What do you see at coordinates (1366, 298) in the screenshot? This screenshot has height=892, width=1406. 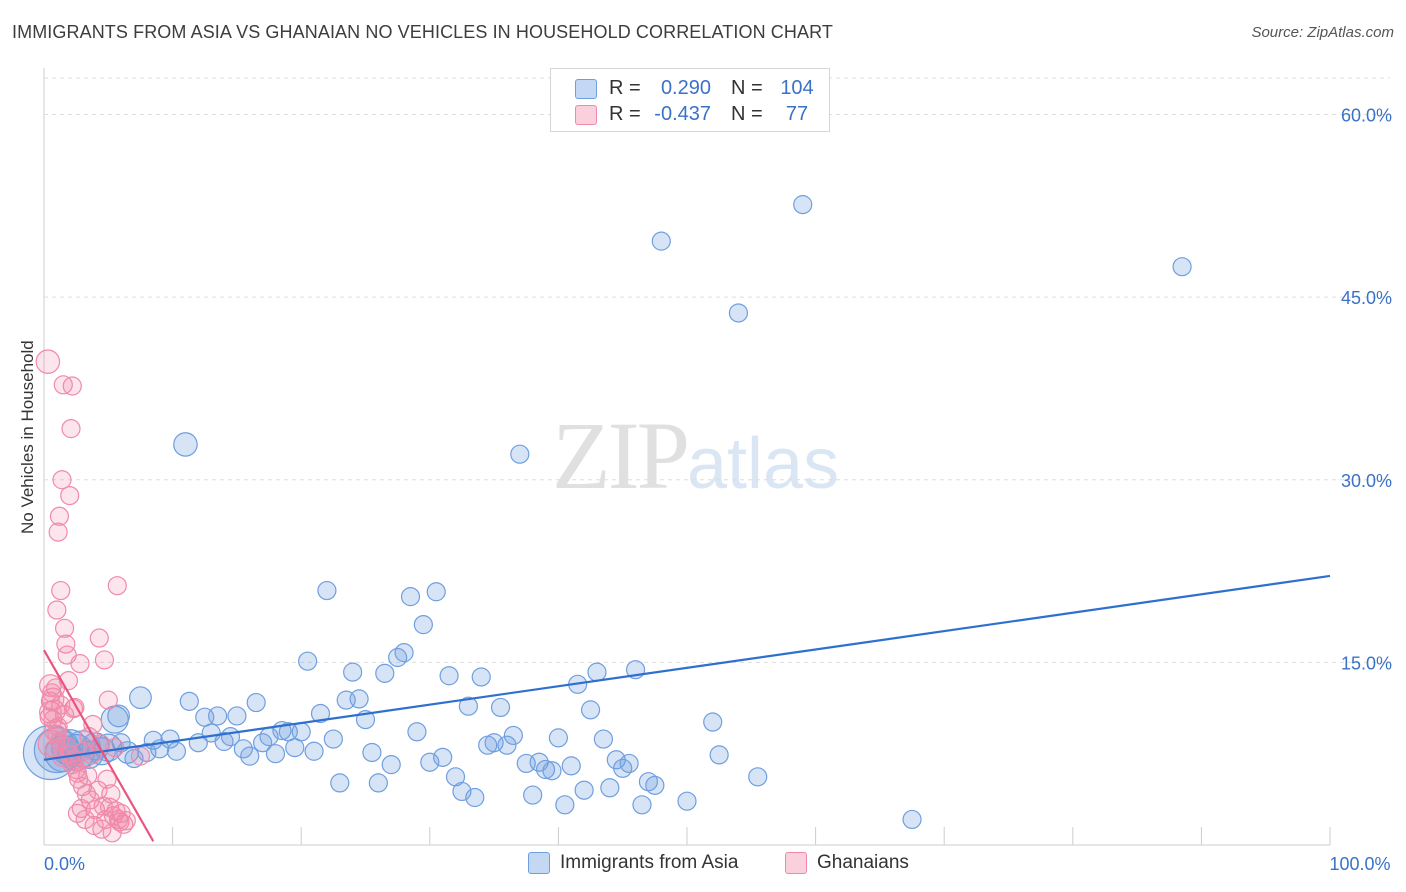 I see `y-tick-label: 45.0%` at bounding box center [1366, 298].